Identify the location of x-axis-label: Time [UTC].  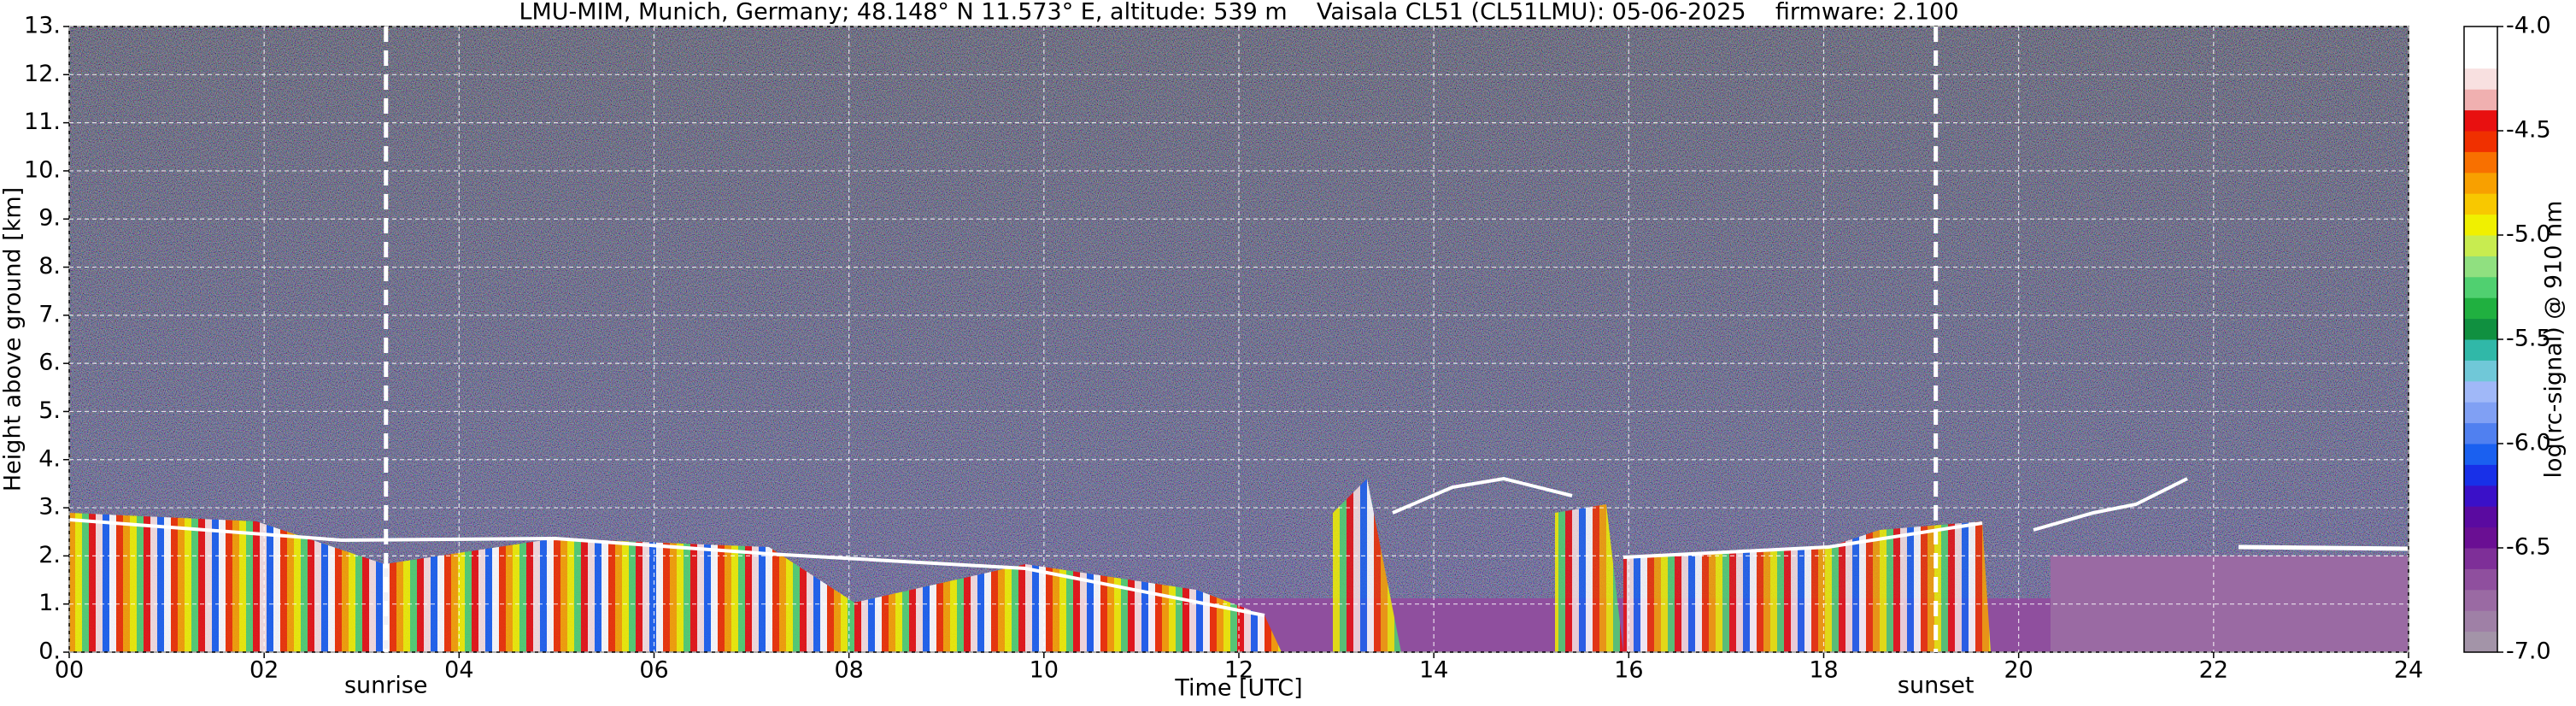
(1238, 688).